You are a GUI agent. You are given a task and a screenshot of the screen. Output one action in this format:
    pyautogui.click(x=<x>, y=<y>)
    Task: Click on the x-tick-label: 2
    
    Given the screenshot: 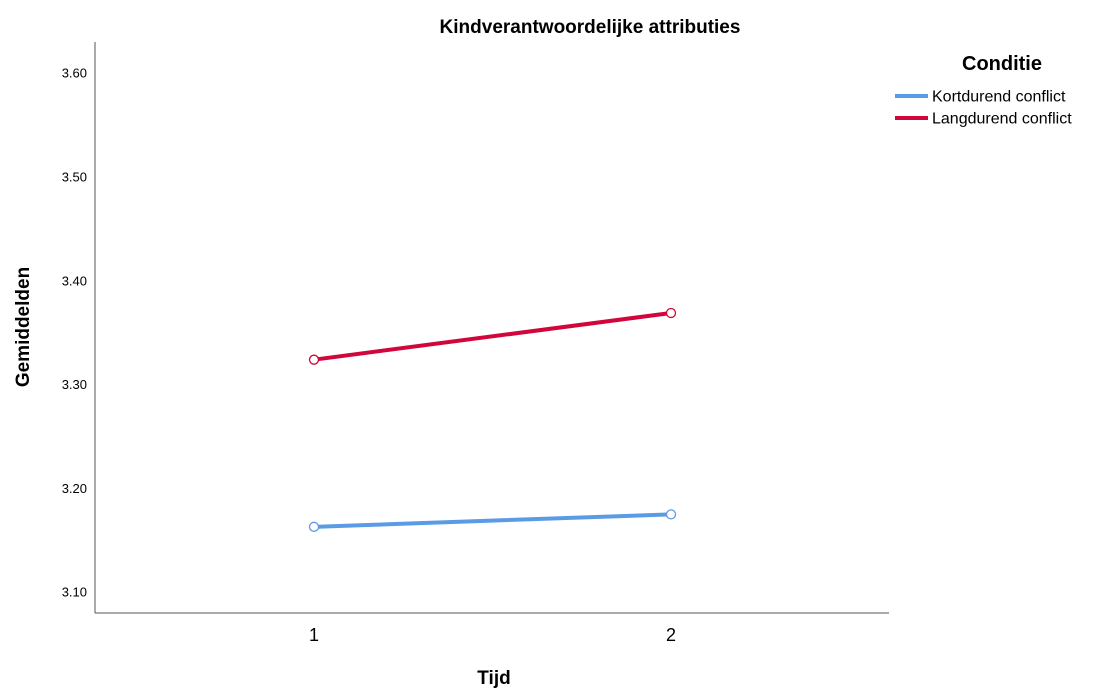 What is the action you would take?
    pyautogui.click(x=671, y=635)
    